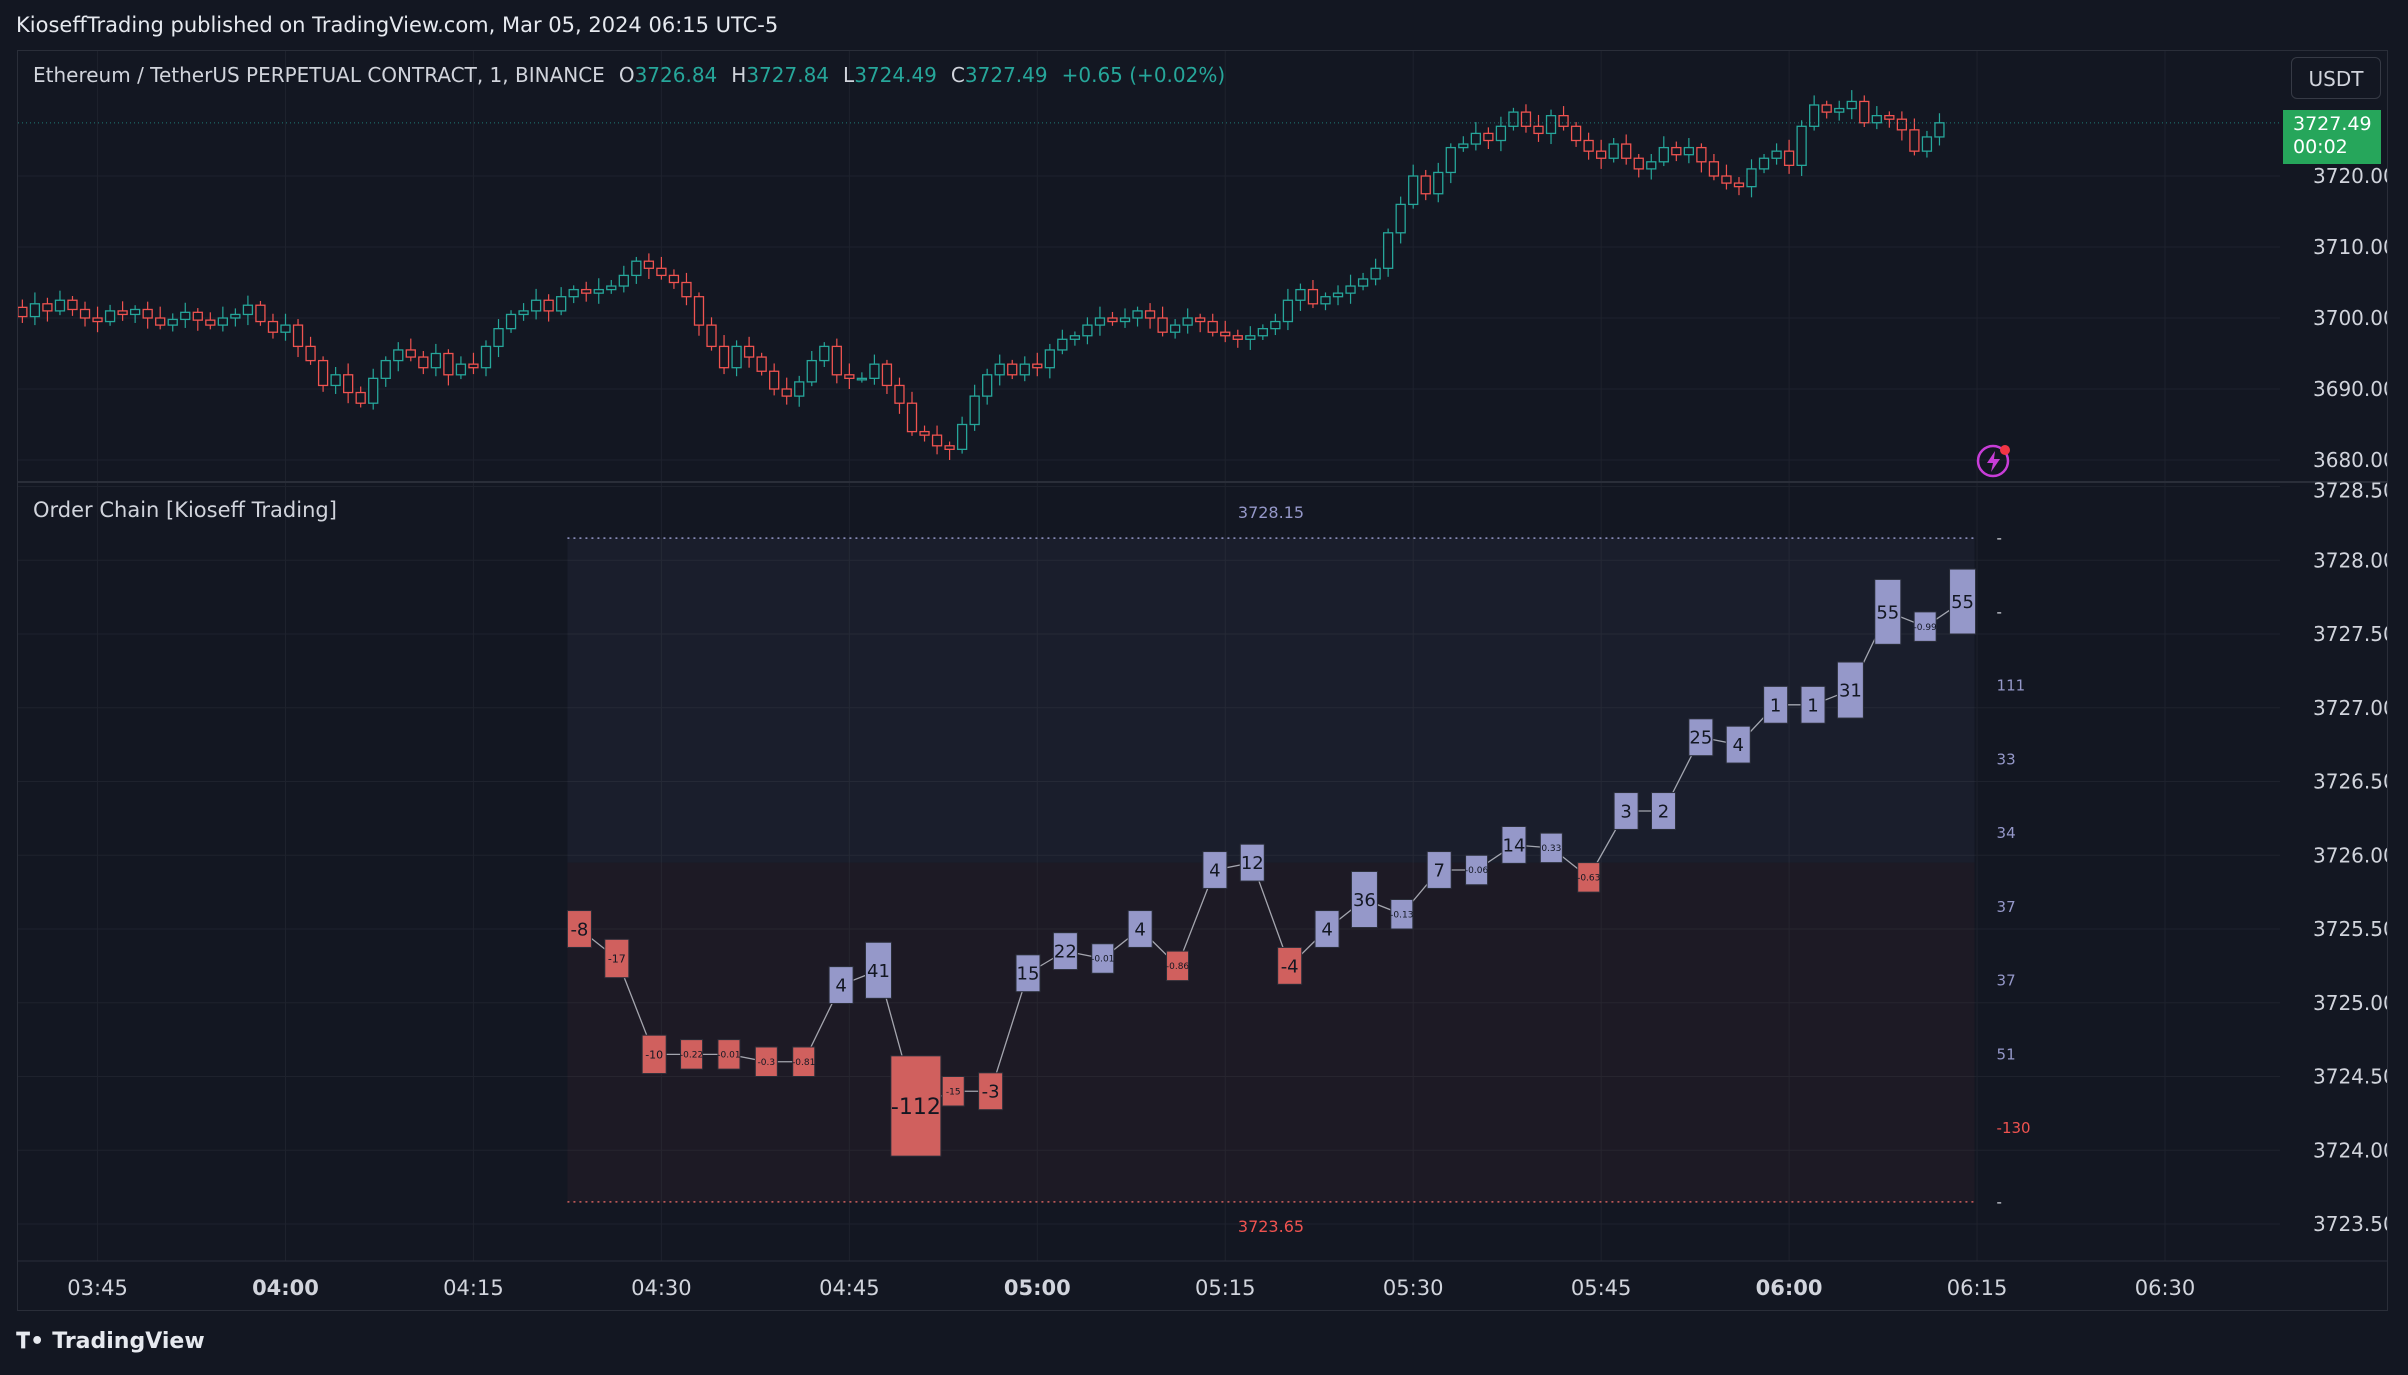  What do you see at coordinates (2165, 1288) in the screenshot?
I see `time-axis-label: 06:30` at bounding box center [2165, 1288].